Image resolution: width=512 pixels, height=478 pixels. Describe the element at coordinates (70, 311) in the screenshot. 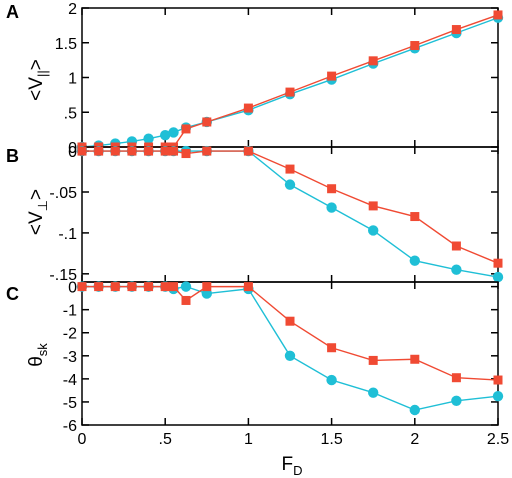

I see `y-tick-label: -1` at that location.